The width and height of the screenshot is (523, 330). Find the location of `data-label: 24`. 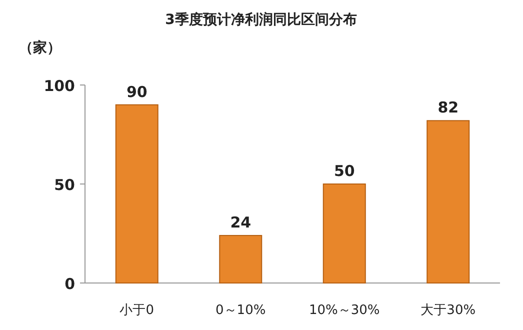

data-label: 24 is located at coordinates (241, 222).